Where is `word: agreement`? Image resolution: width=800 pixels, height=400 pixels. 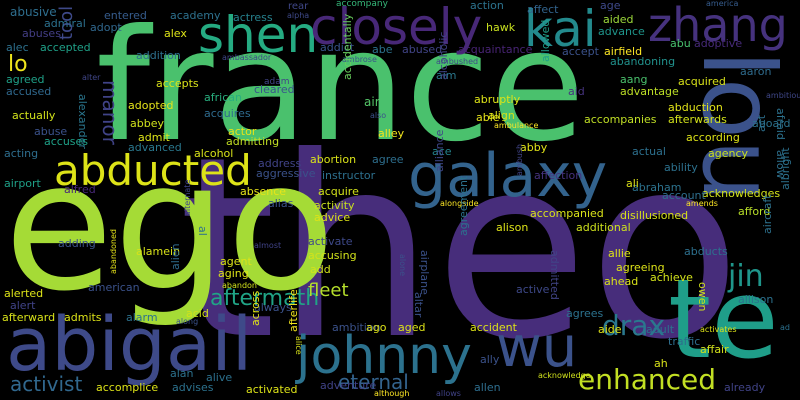 word: agreement is located at coordinates (463, 205).